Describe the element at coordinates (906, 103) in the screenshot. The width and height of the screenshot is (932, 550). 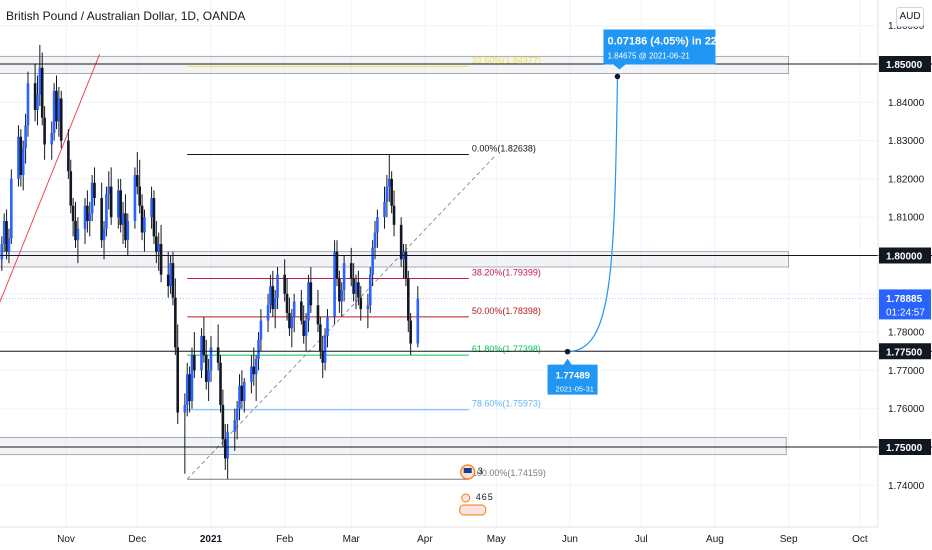
I see `price-tick-label: 1.84000` at that location.